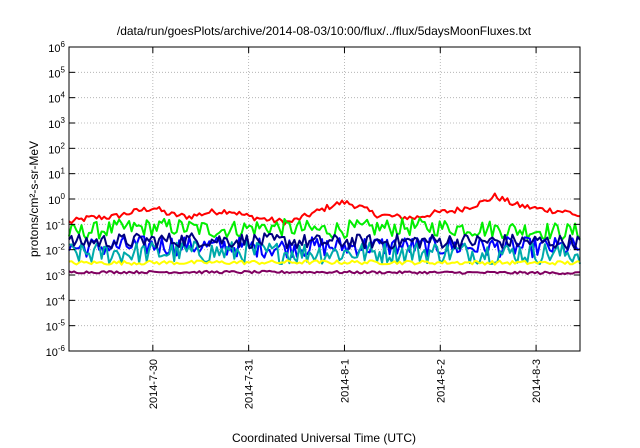 The image size is (640, 448). Describe the element at coordinates (56, 47) in the screenshot. I see `y-tick-label: 10⁶` at that location.